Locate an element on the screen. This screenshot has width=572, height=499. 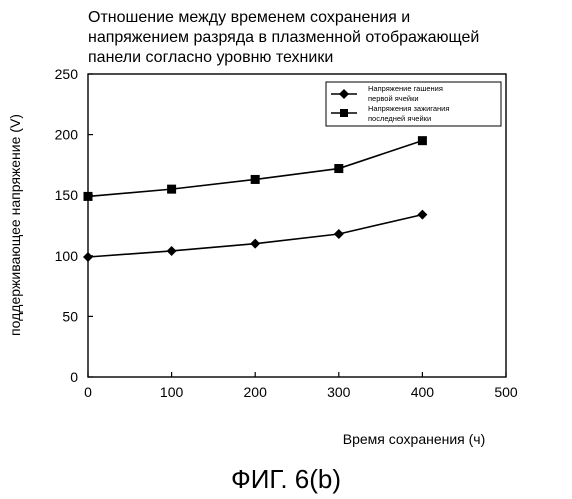
legend-label-series-1-line-1: Напряжение гашения is located at coordinates (405, 88).